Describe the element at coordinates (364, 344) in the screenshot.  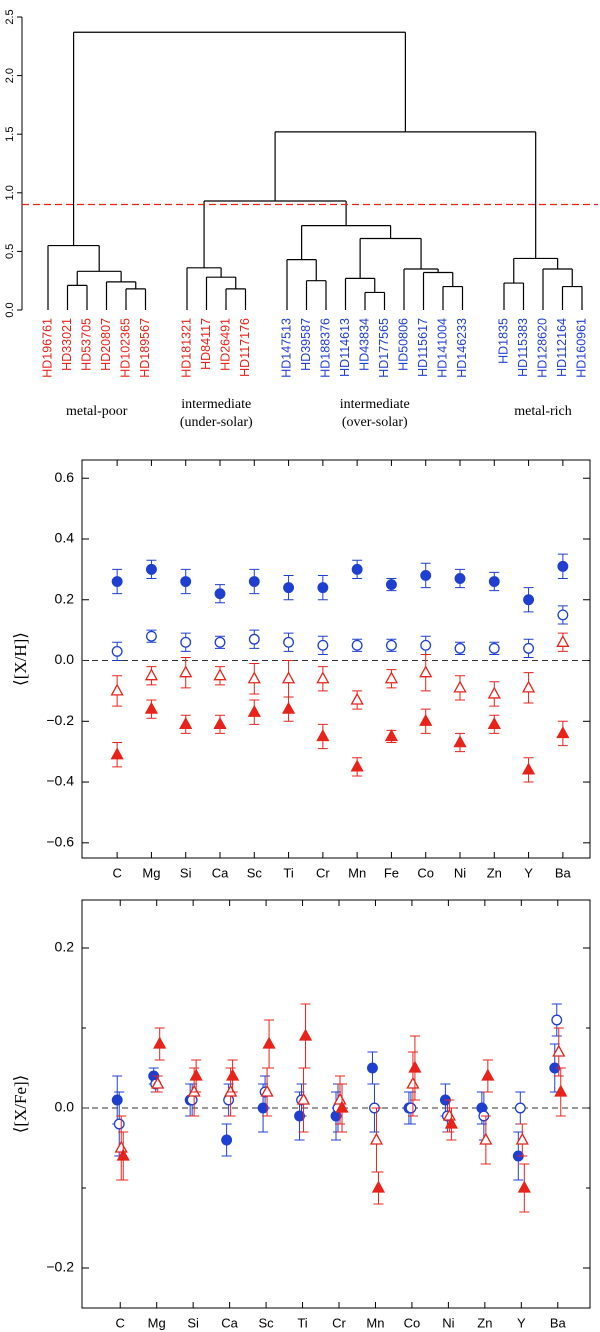
I see `leaf-label: HD43834` at that location.